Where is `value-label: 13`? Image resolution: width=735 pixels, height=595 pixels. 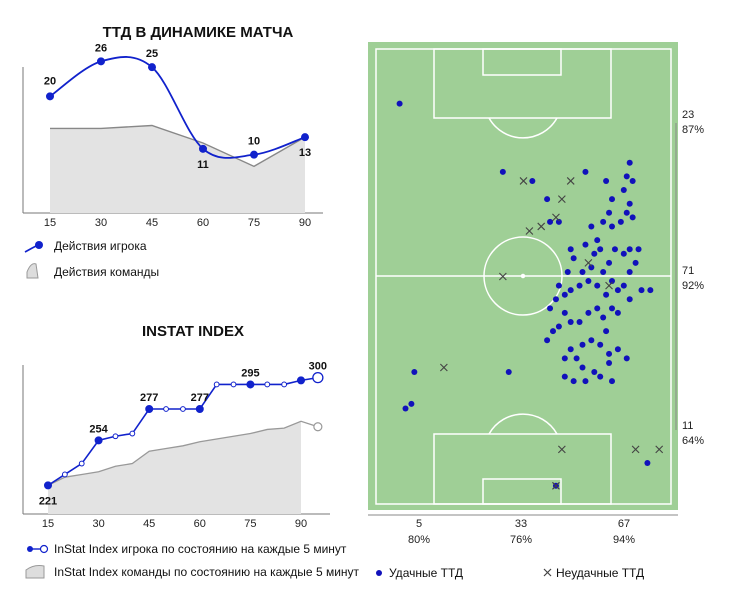
value-label: 13 is located at coordinates (305, 153).